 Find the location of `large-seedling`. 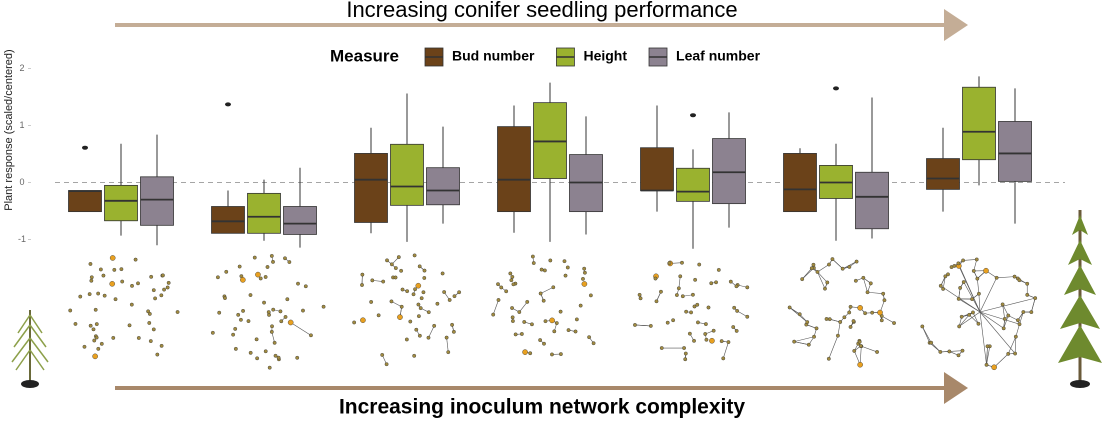

large-seedling is located at coordinates (1080, 299).